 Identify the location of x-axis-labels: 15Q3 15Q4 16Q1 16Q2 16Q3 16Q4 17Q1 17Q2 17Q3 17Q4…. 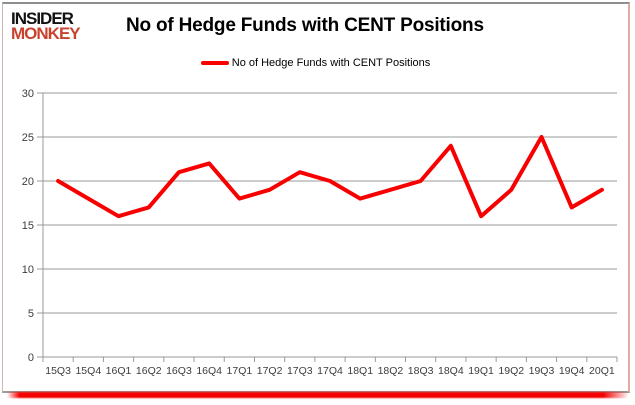
(330, 371).